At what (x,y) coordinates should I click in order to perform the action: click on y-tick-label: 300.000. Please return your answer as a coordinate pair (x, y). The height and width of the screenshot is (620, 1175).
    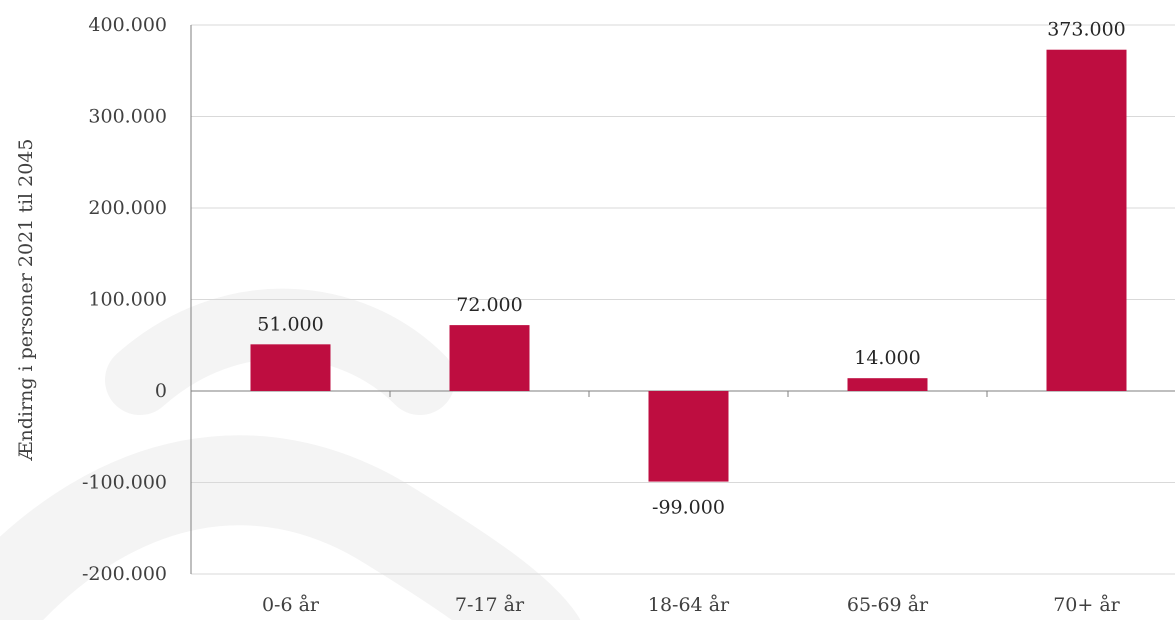
    Looking at the image, I should click on (127, 117).